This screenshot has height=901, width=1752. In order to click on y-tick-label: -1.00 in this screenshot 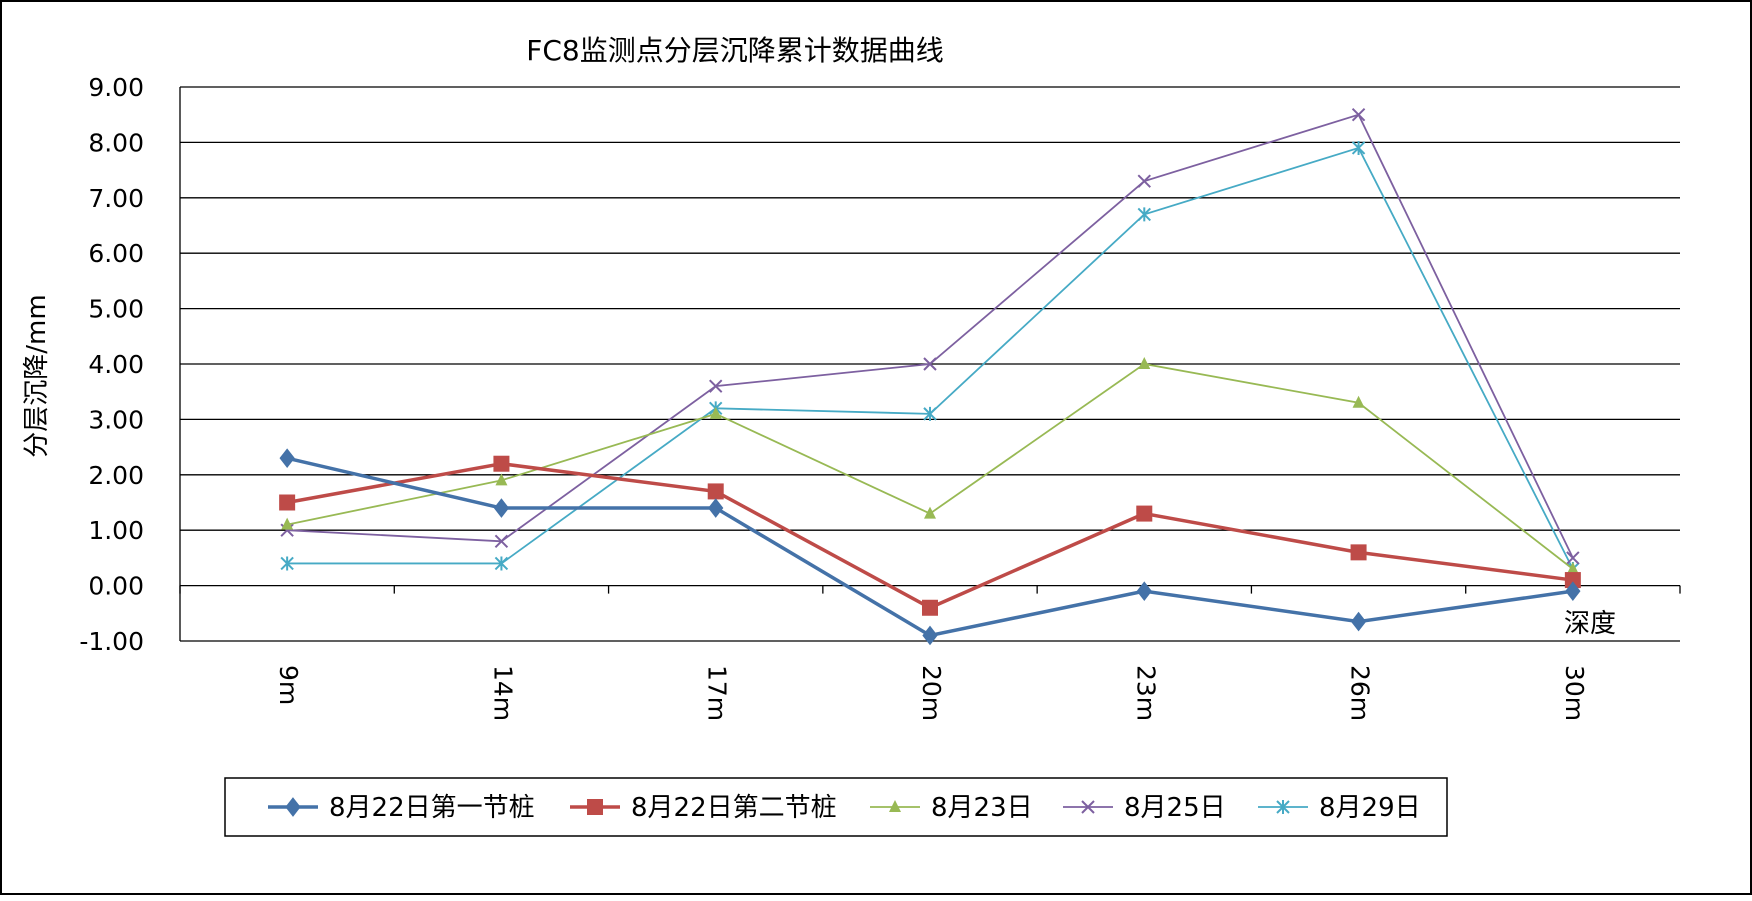, I will do `click(111, 641)`.